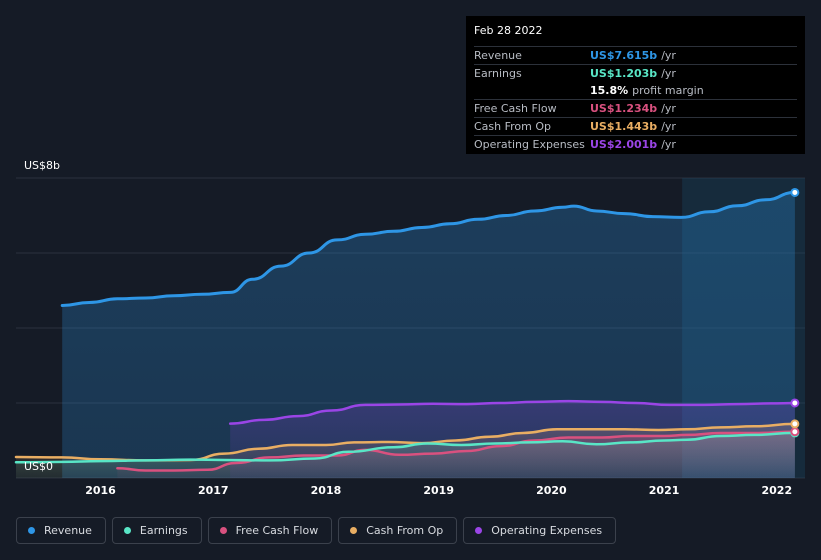 Image resolution: width=821 pixels, height=560 pixels. I want to click on legend-item-cash-from-op: Cash From Op, so click(398, 530).